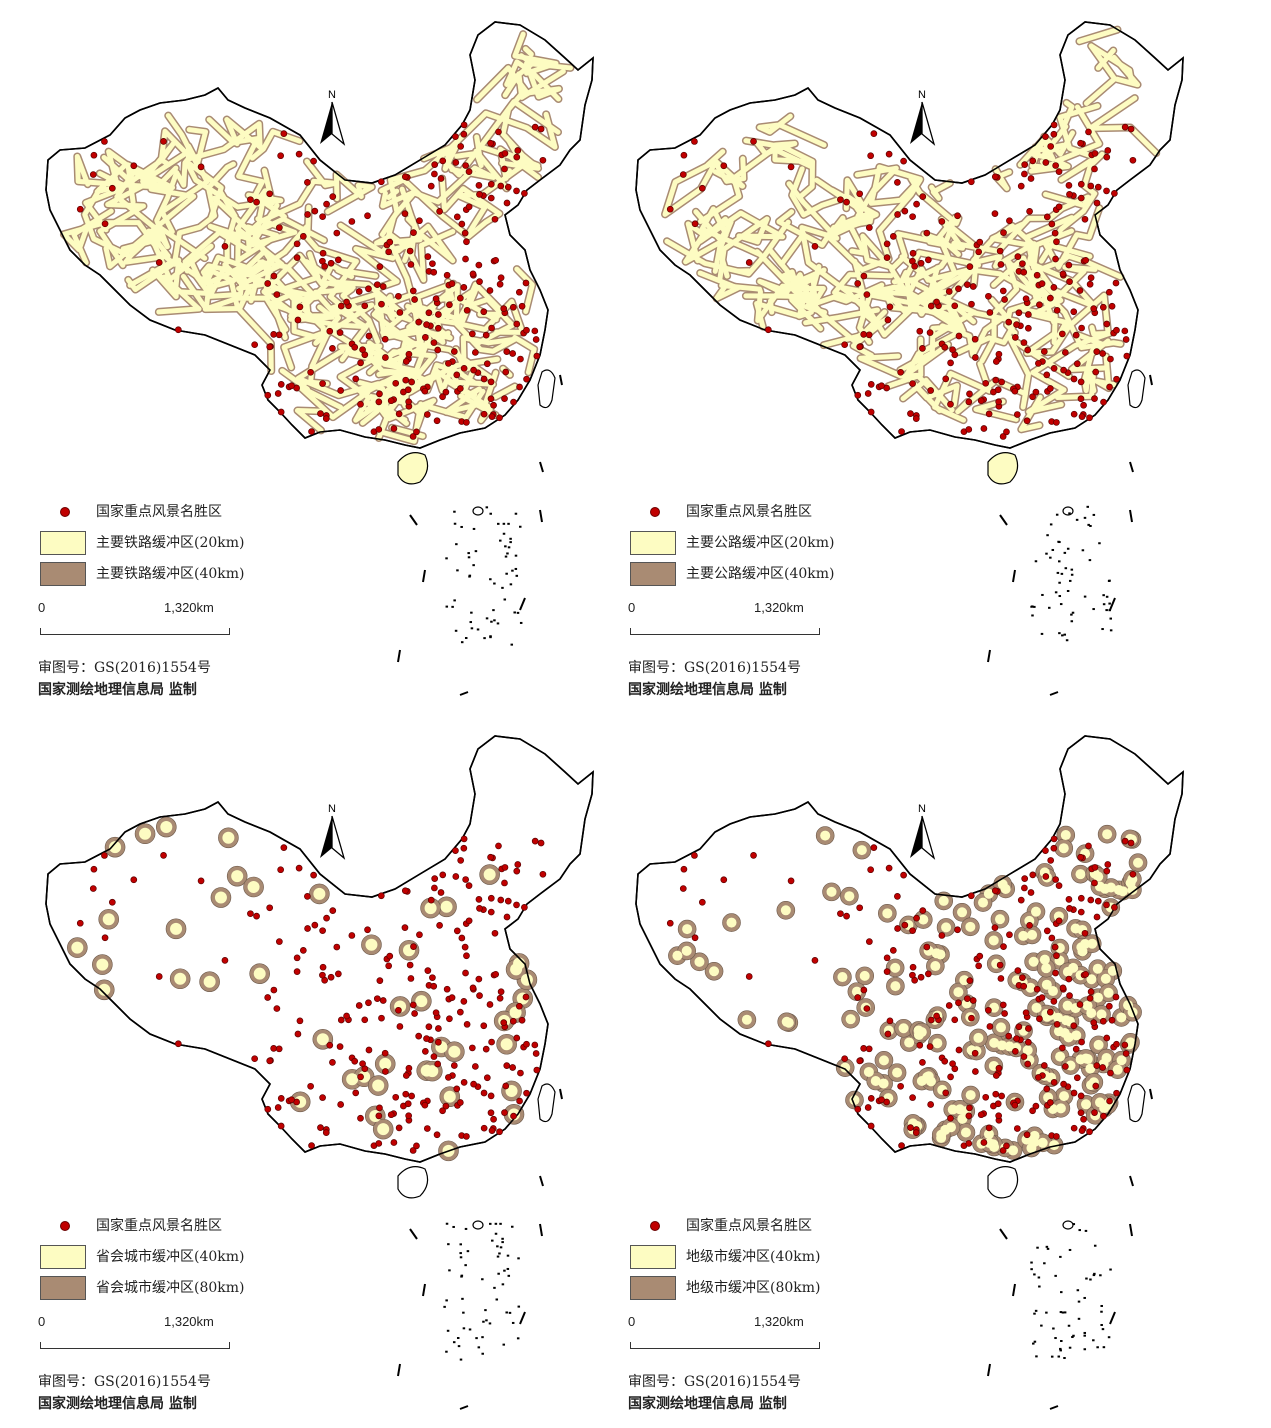 The width and height of the screenshot is (1271, 1428). What do you see at coordinates (148, 1334) in the screenshot?
I see `scale-bar: 0 1,320km` at bounding box center [148, 1334].